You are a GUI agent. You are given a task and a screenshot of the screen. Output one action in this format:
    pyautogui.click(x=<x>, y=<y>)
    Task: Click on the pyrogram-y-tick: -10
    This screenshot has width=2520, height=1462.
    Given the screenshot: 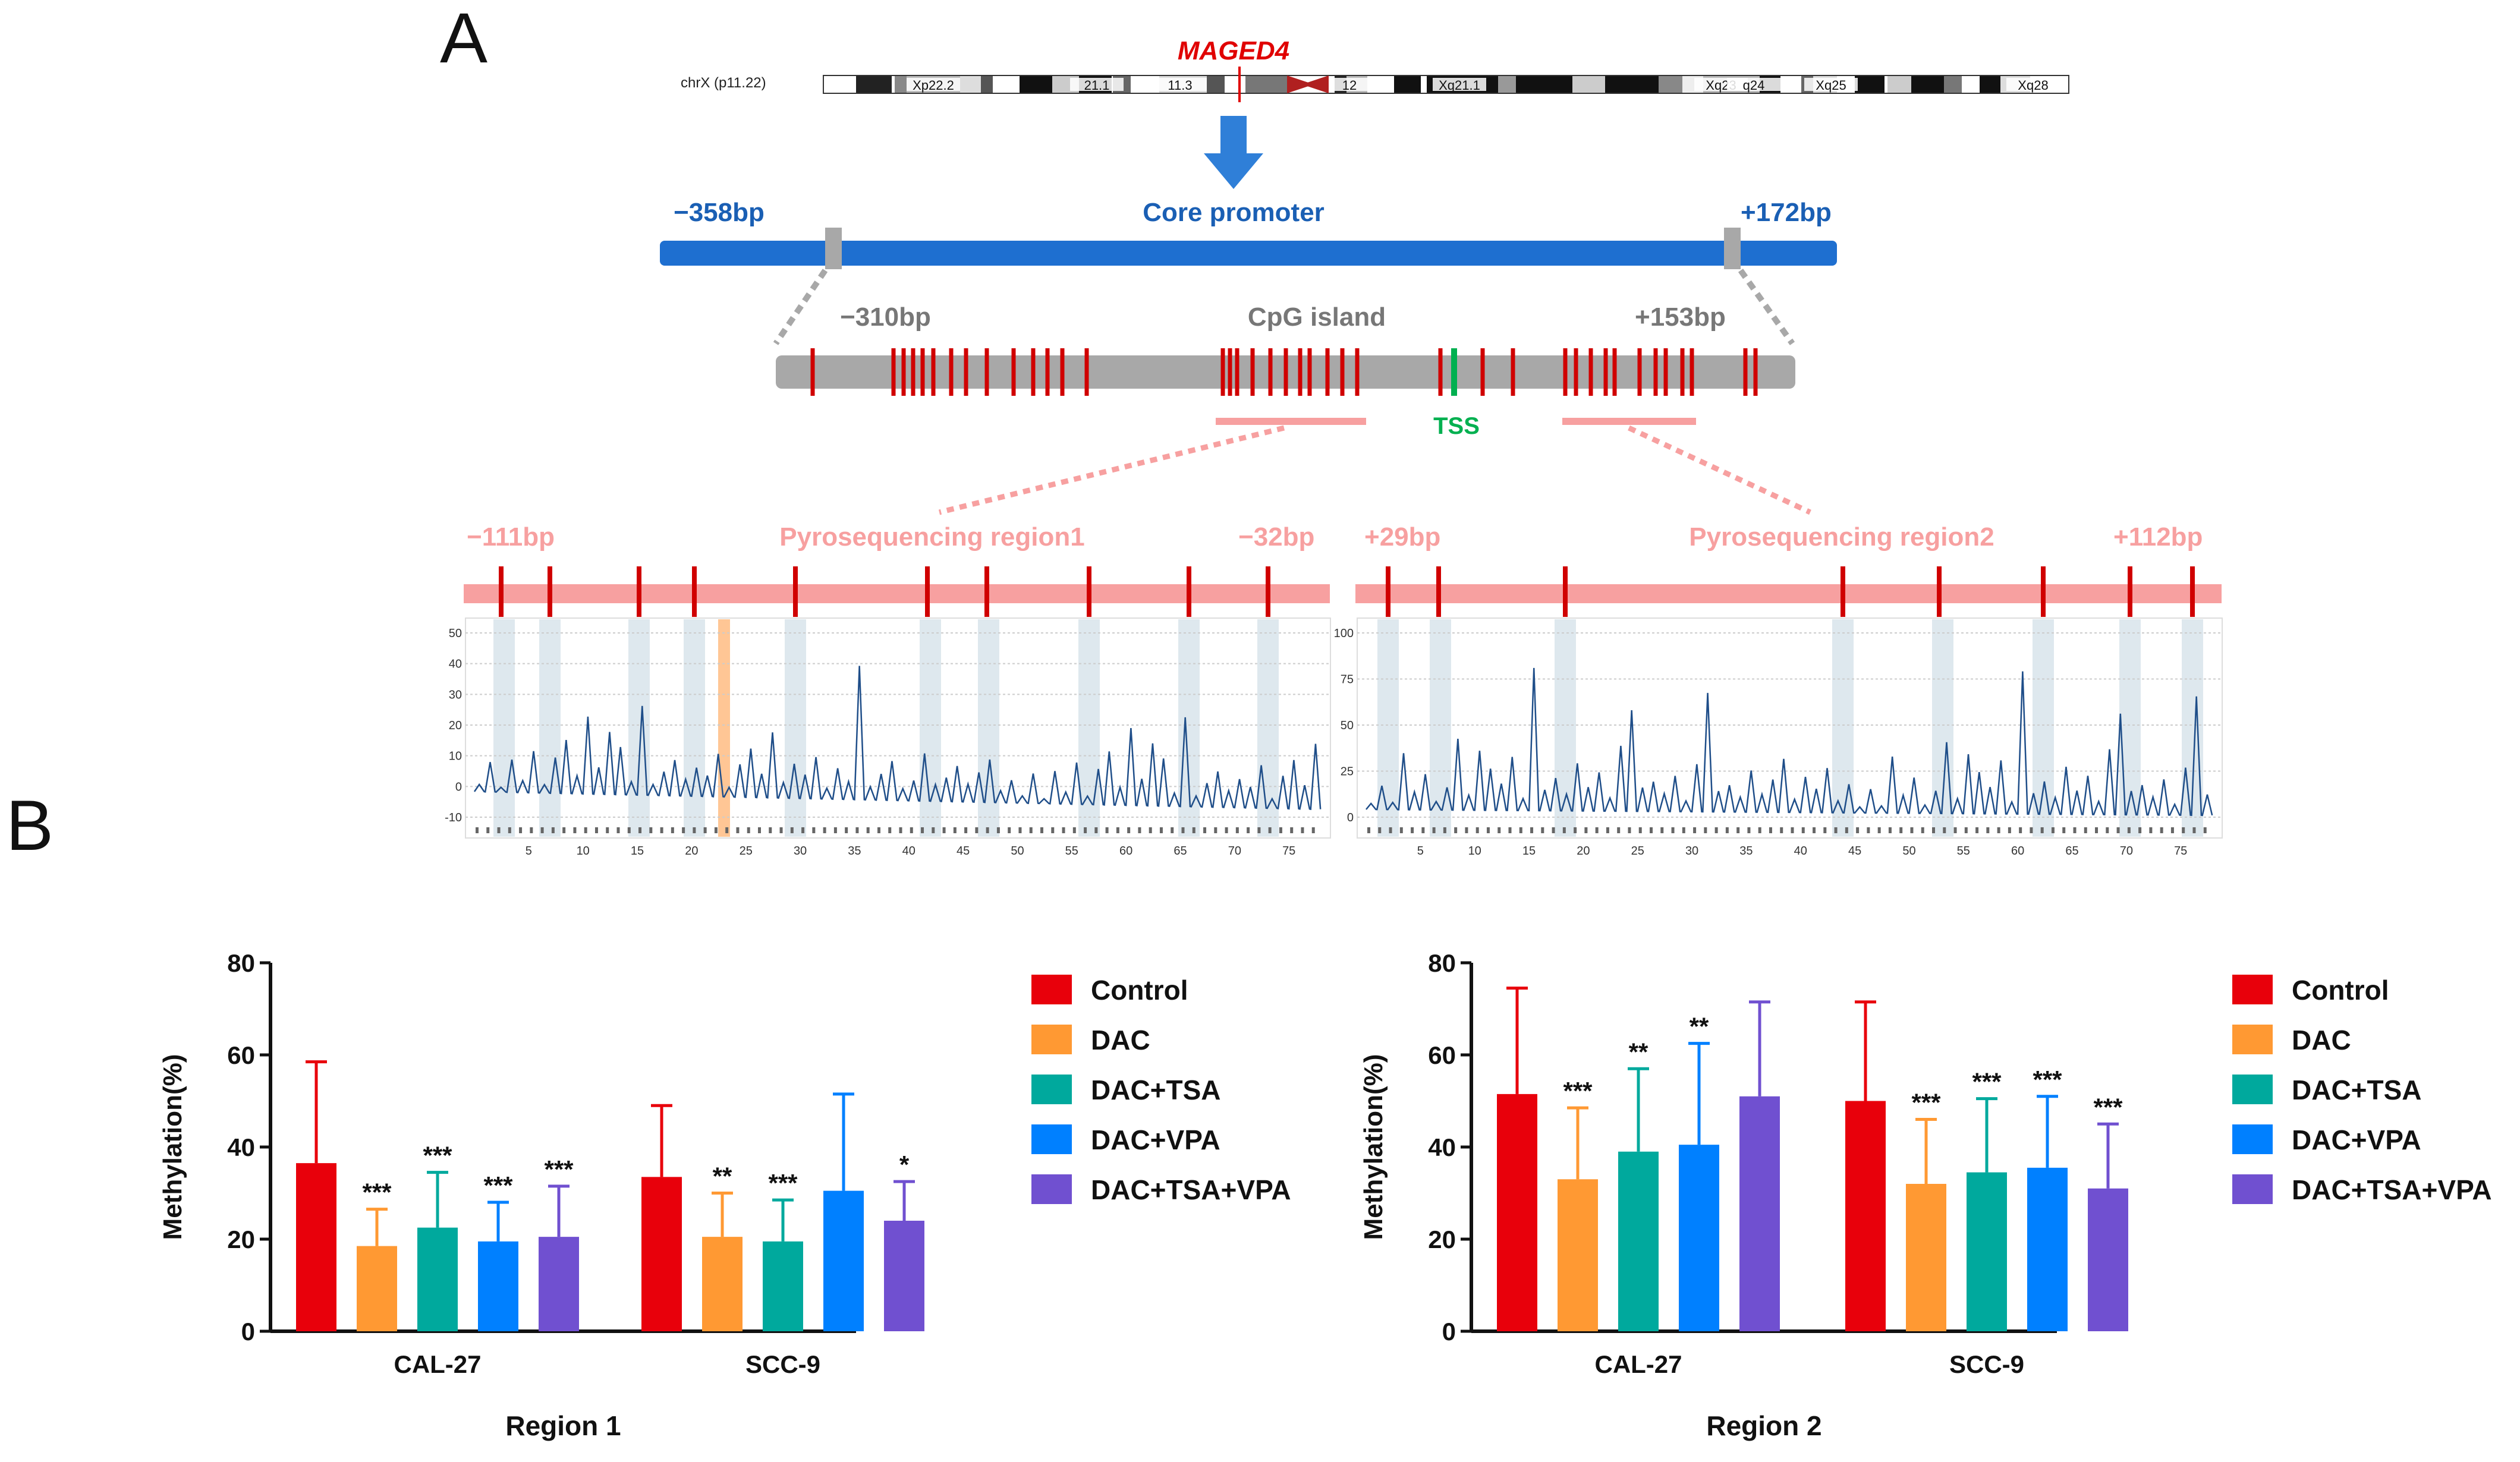 What is the action you would take?
    pyautogui.click(x=453, y=817)
    